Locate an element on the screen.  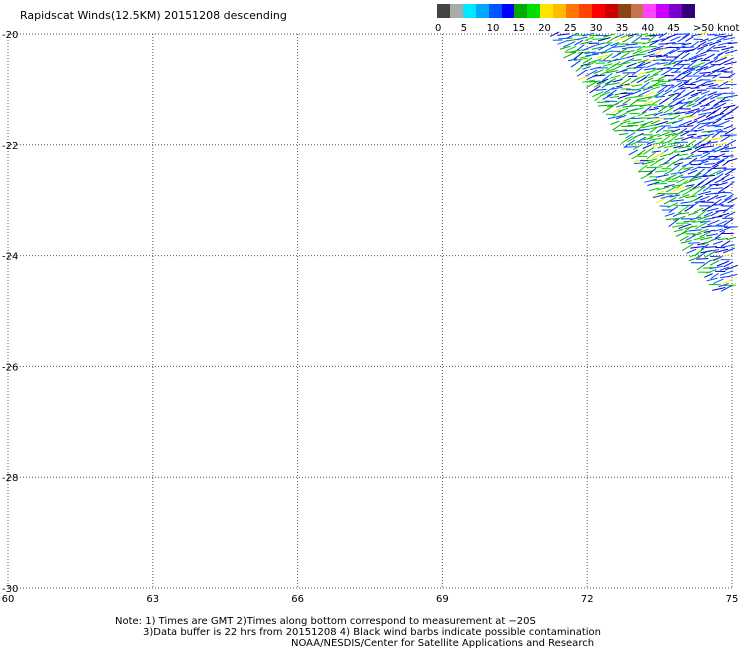
lat-tick-label: -24 is located at coordinates (10, 257).